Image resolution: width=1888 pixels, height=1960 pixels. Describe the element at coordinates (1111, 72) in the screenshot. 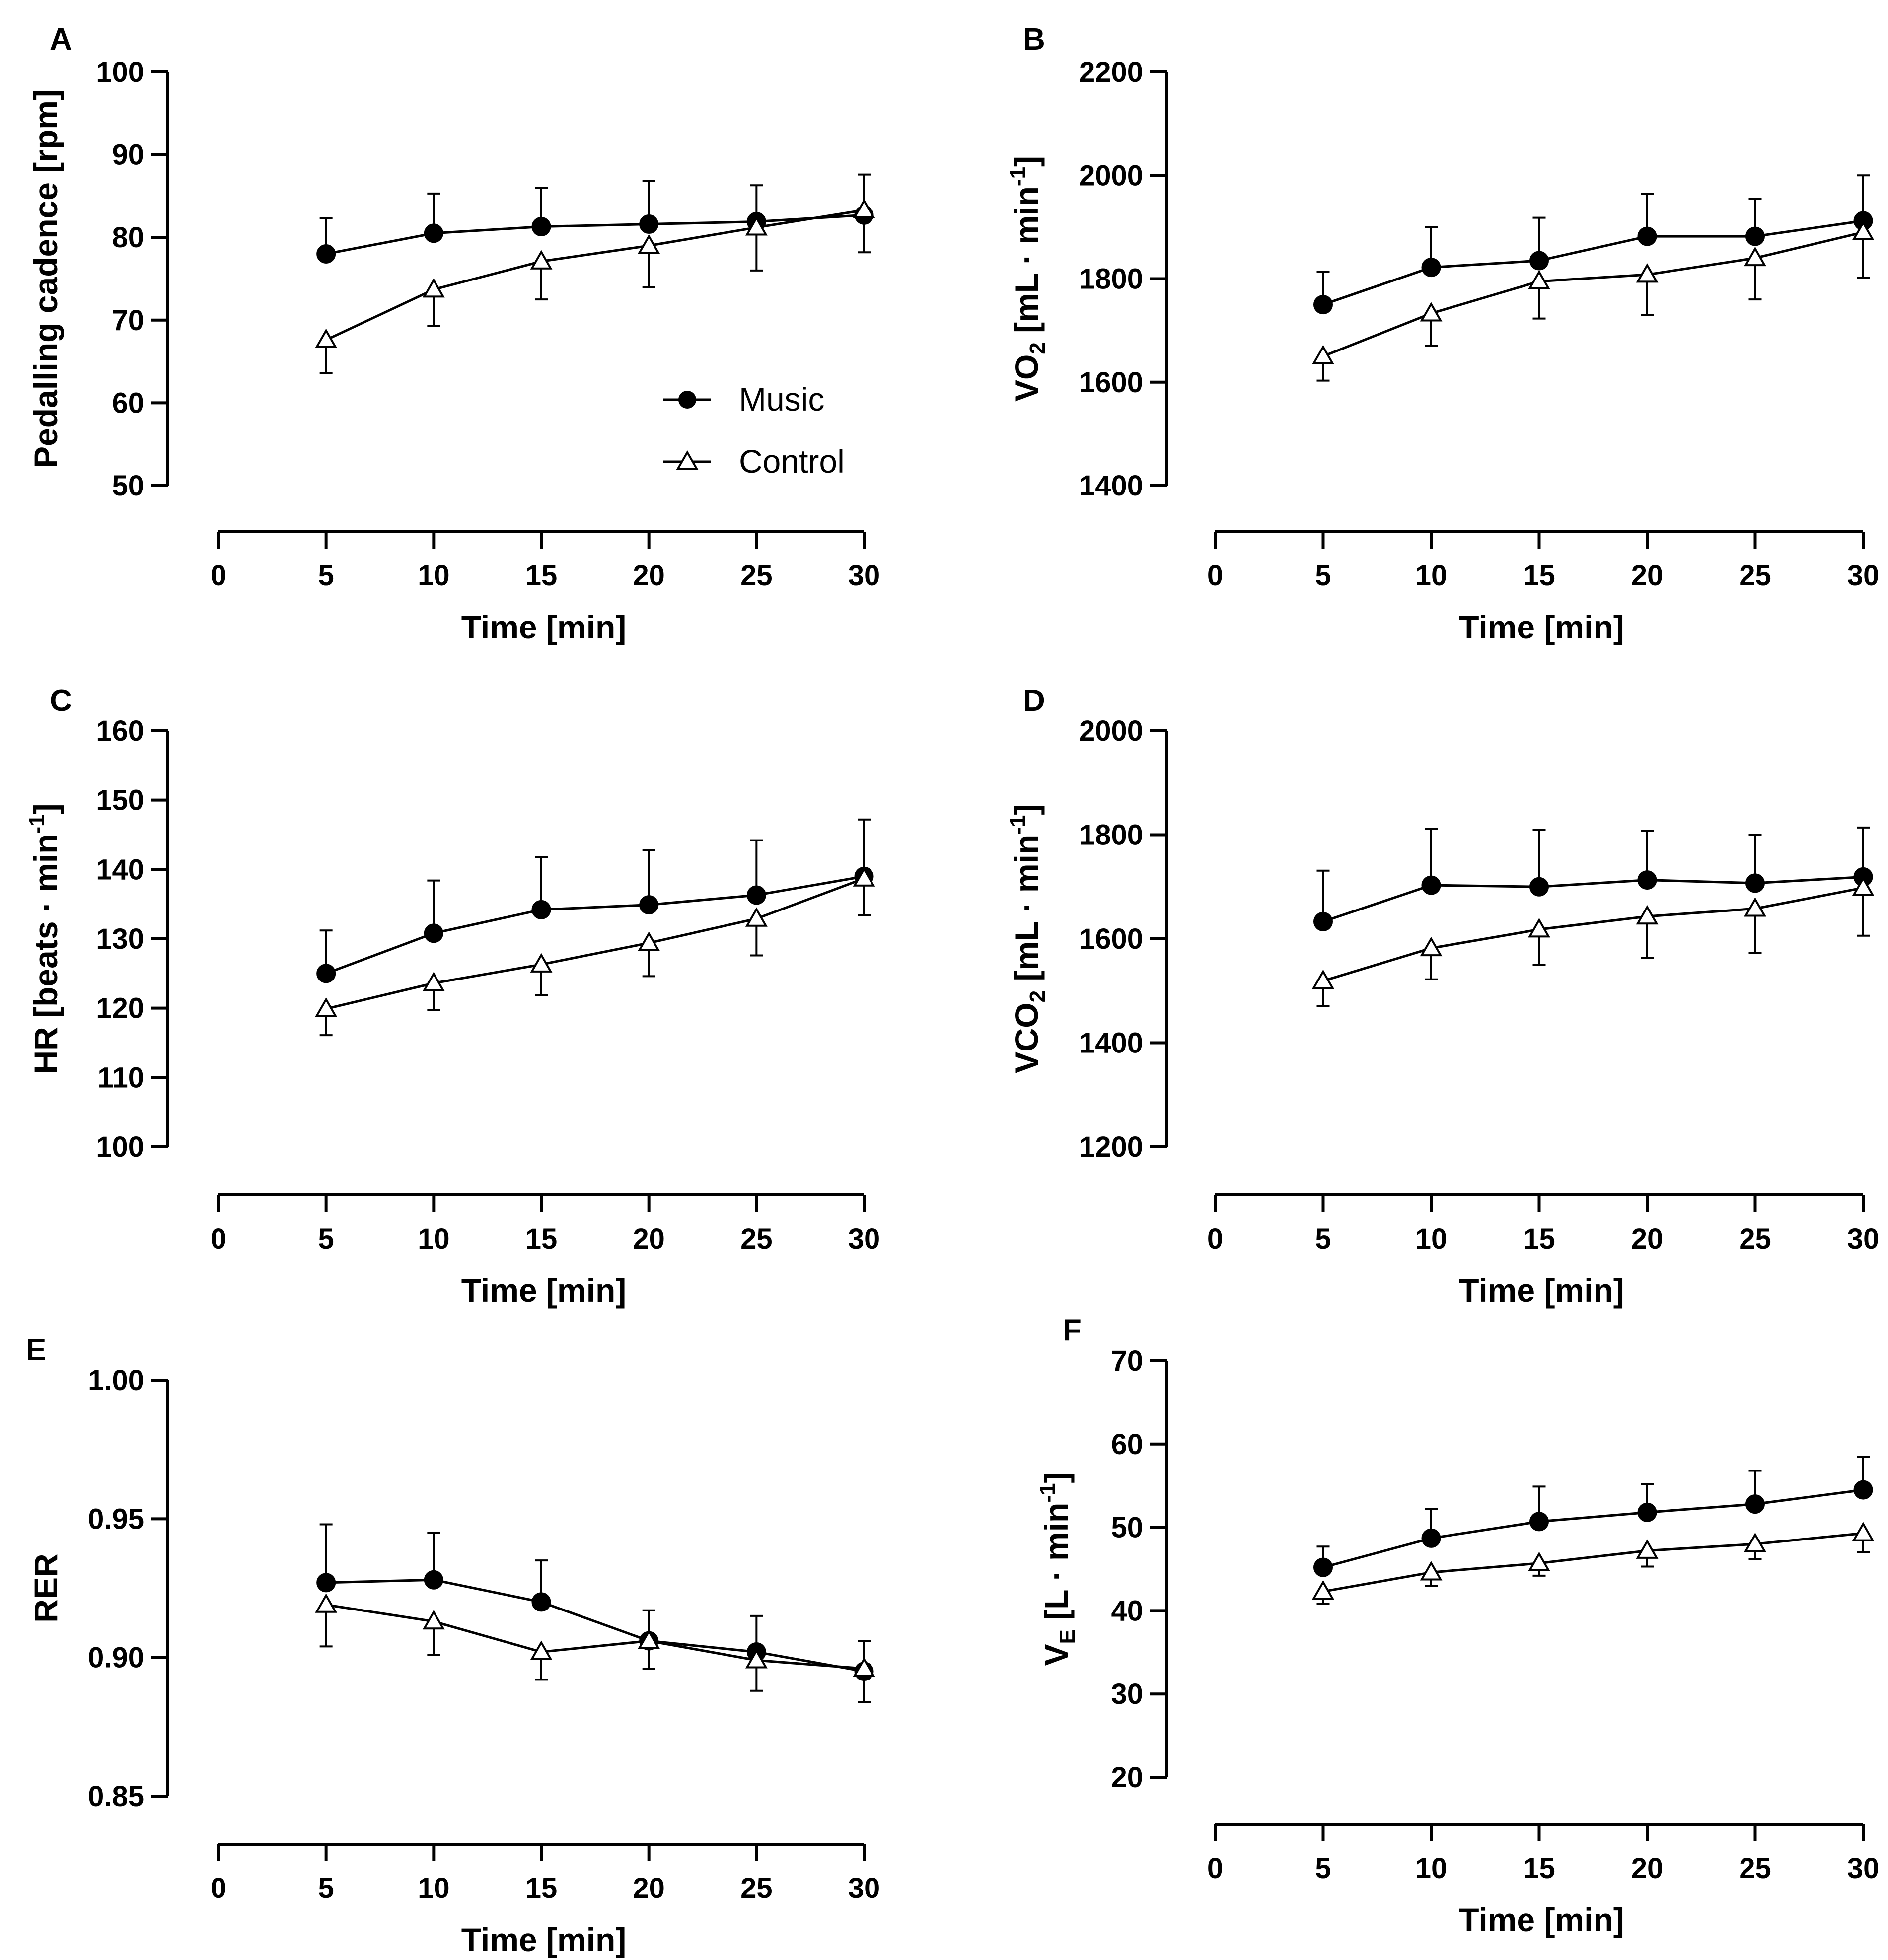

I see `y-tick-label: 2200` at that location.